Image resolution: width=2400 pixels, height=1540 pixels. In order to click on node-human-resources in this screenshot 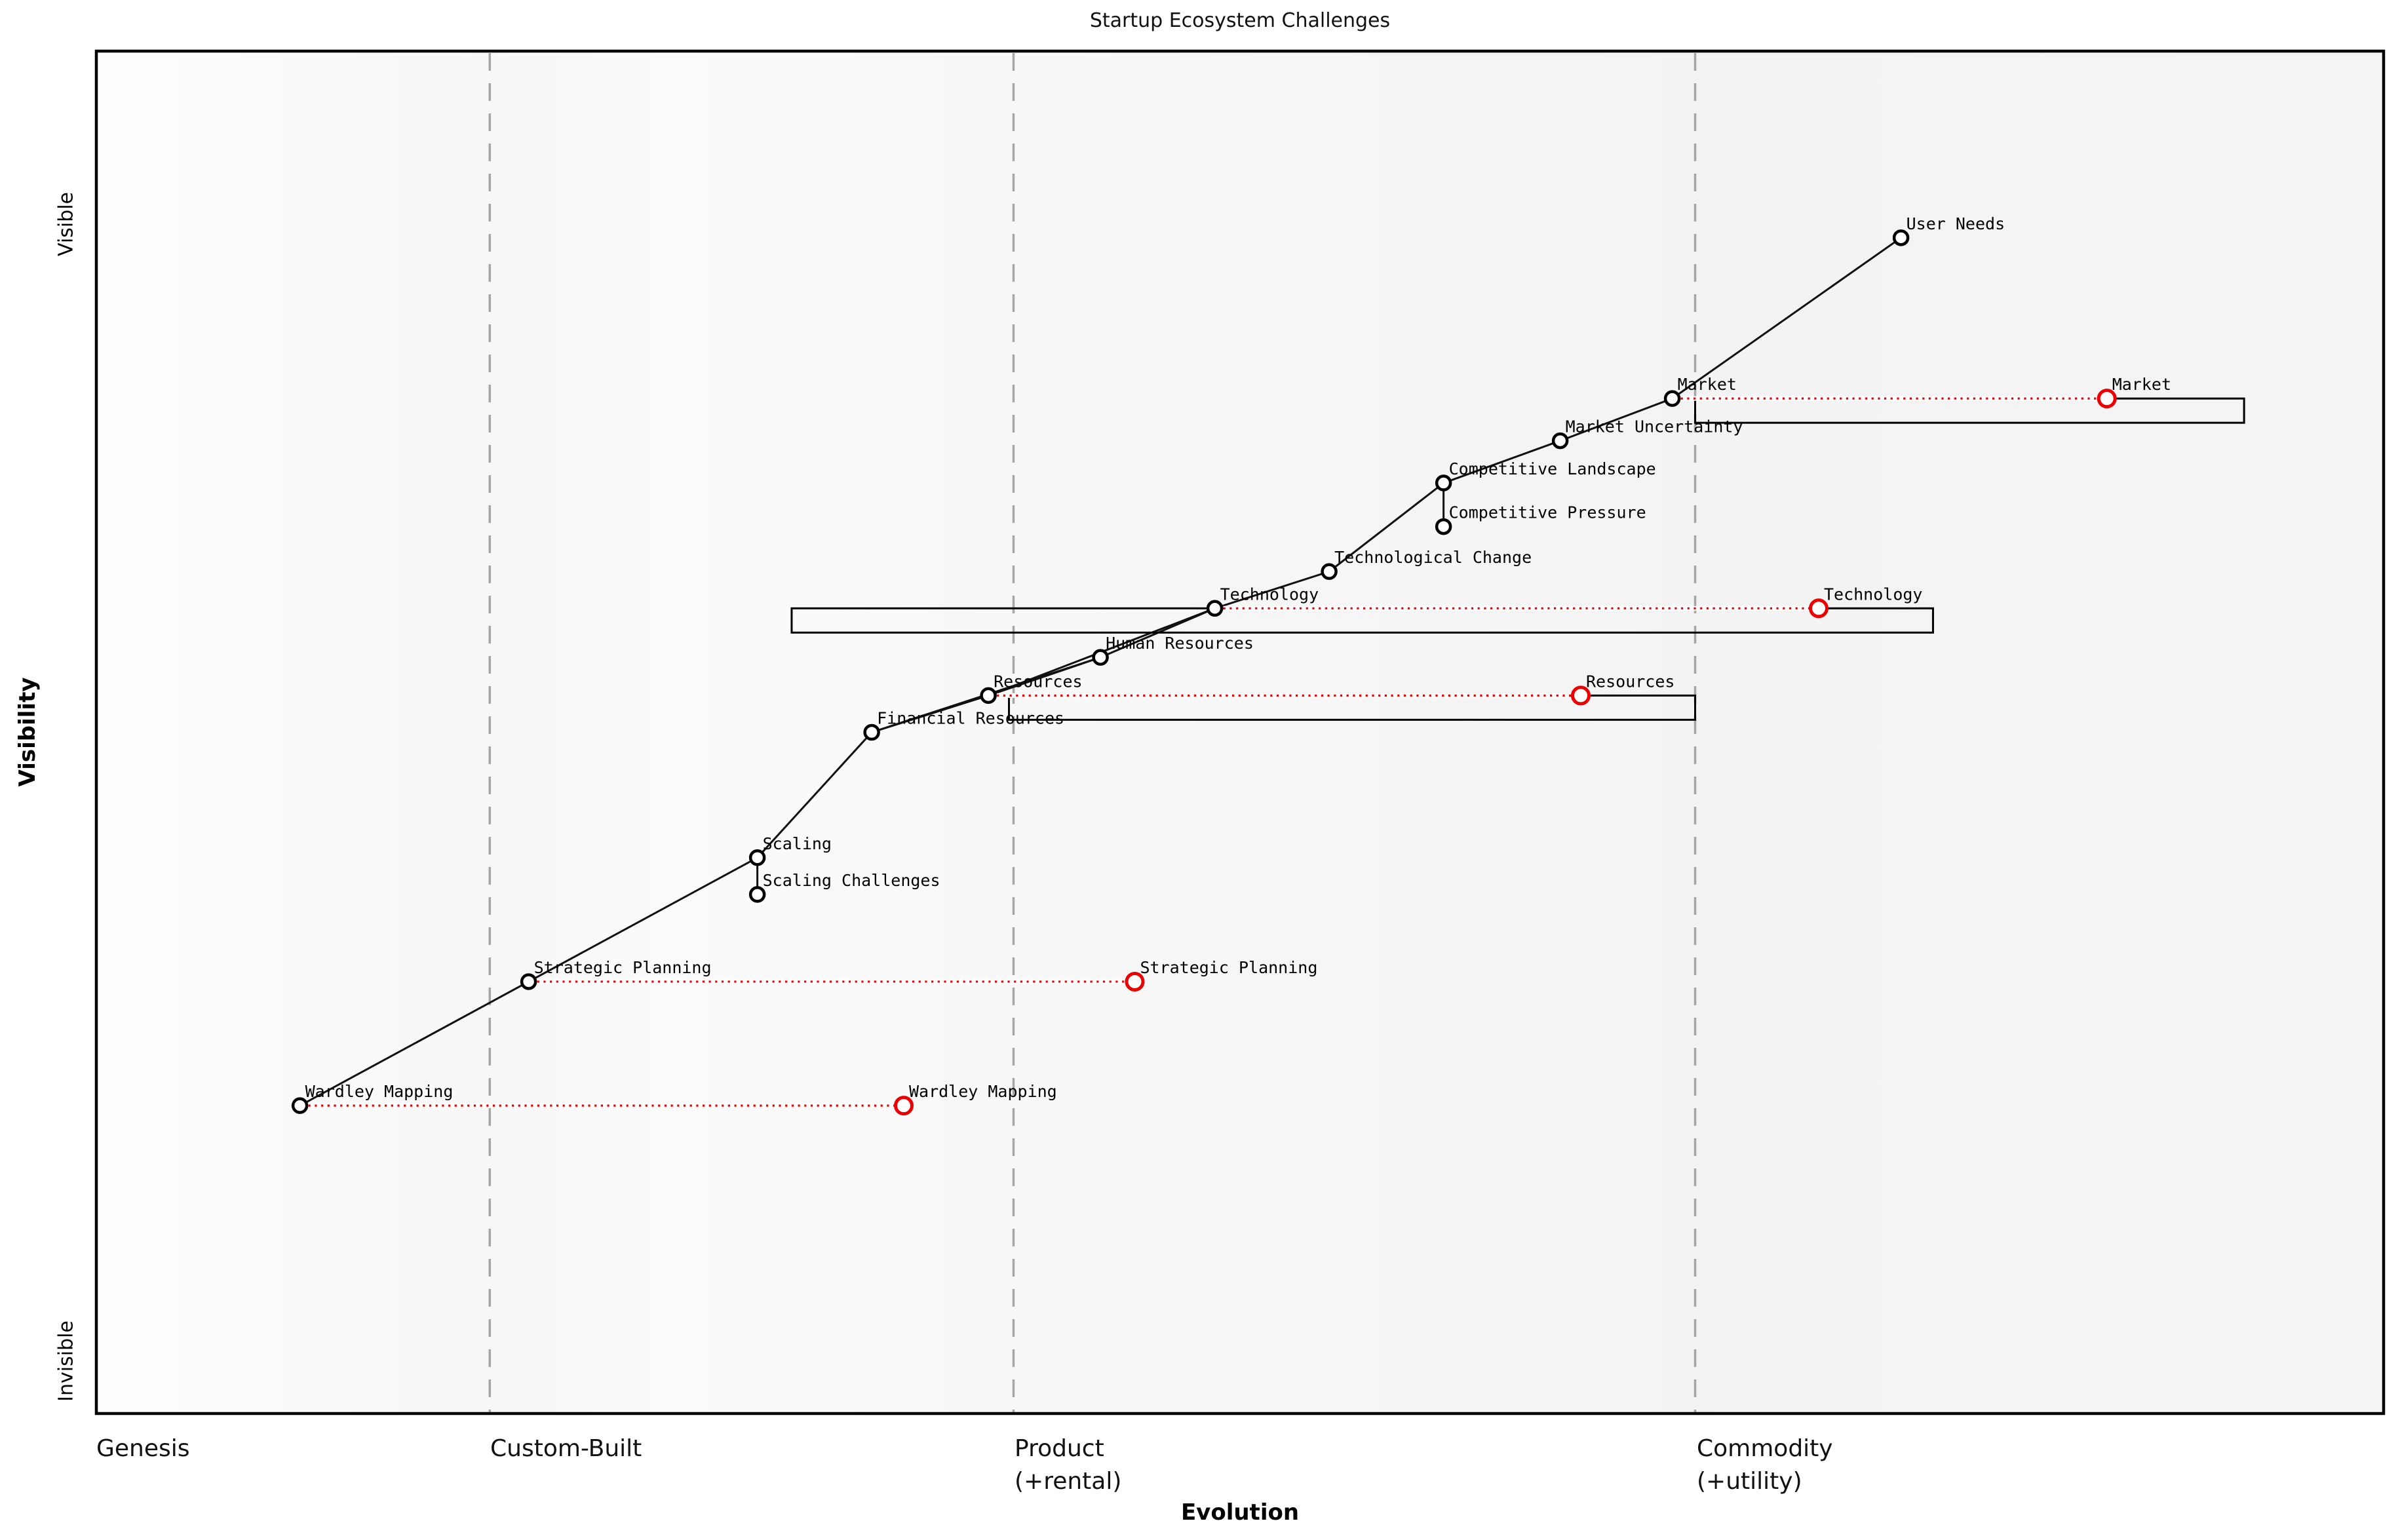, I will do `click(1100, 657)`.